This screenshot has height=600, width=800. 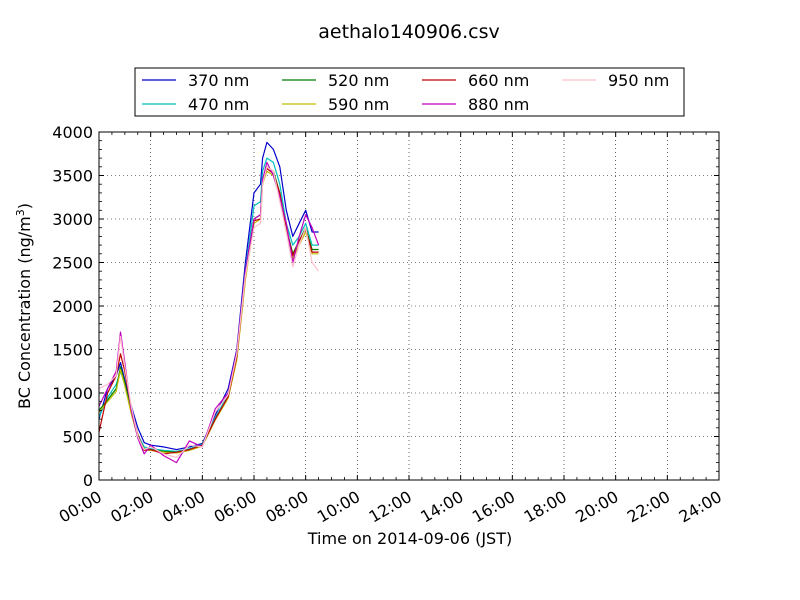 What do you see at coordinates (700, 507) in the screenshot?
I see `x-tick-label: 24:00` at bounding box center [700, 507].